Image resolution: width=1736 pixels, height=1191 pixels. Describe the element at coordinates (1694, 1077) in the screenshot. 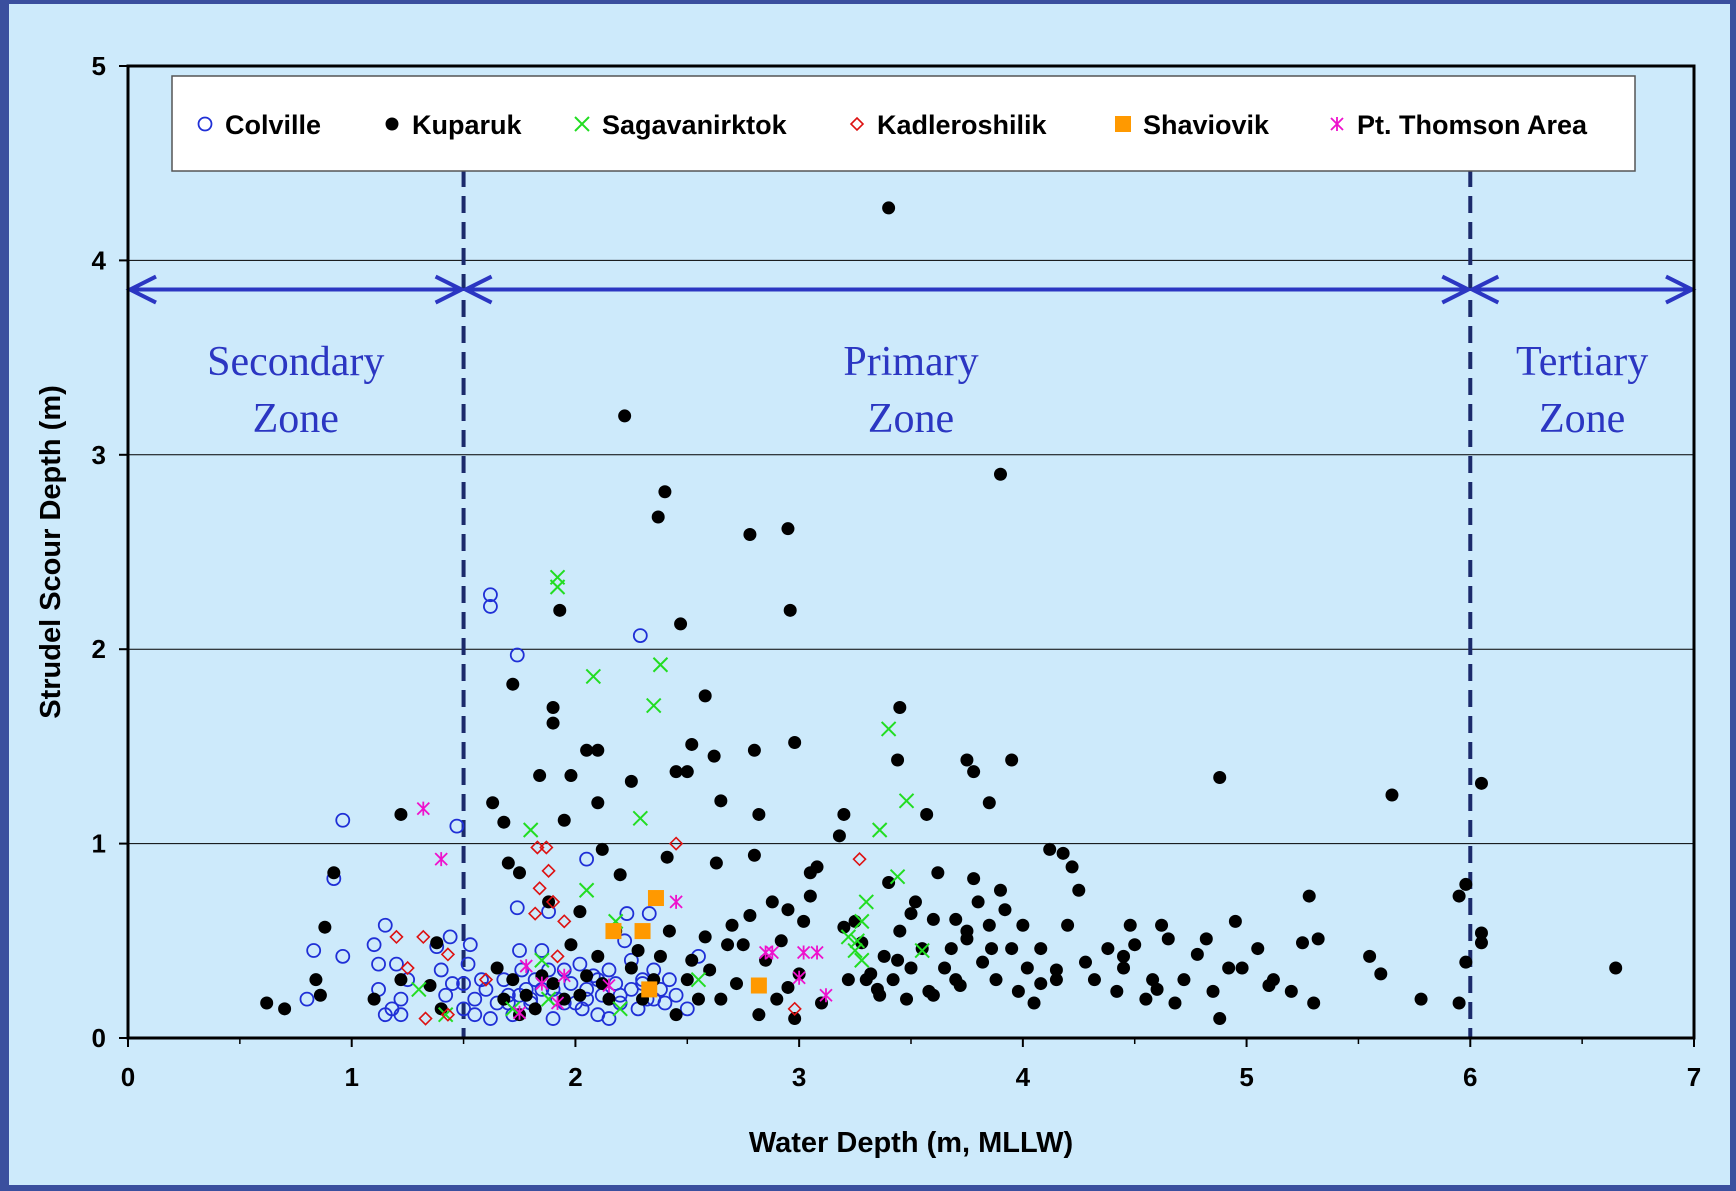

I see `x-tick-label: 7` at that location.